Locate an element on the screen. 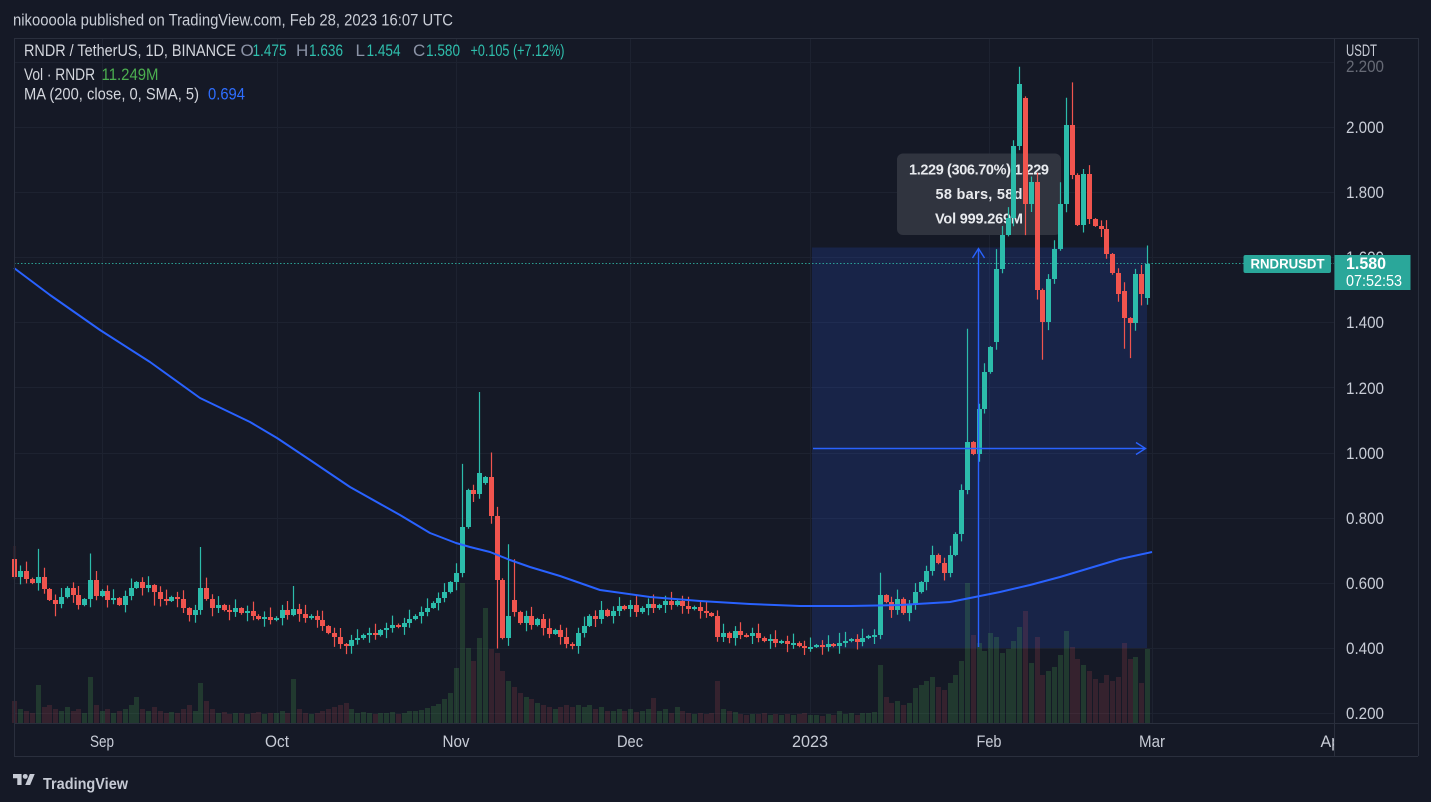 The height and width of the screenshot is (802, 1431). svg-text: RNDRUSDT is located at coordinates (1288, 264).